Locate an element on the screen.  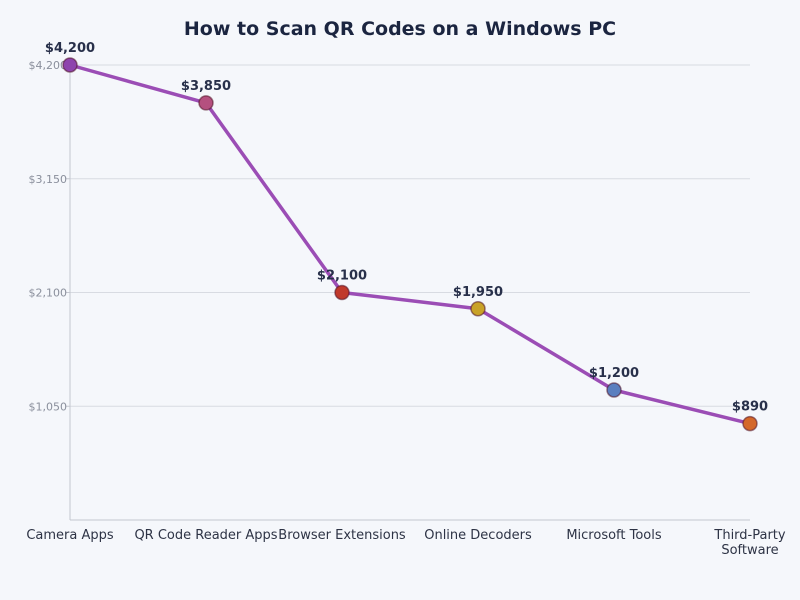
x-tick-label: QR Code Reader Apps is located at coordinates (205, 535).